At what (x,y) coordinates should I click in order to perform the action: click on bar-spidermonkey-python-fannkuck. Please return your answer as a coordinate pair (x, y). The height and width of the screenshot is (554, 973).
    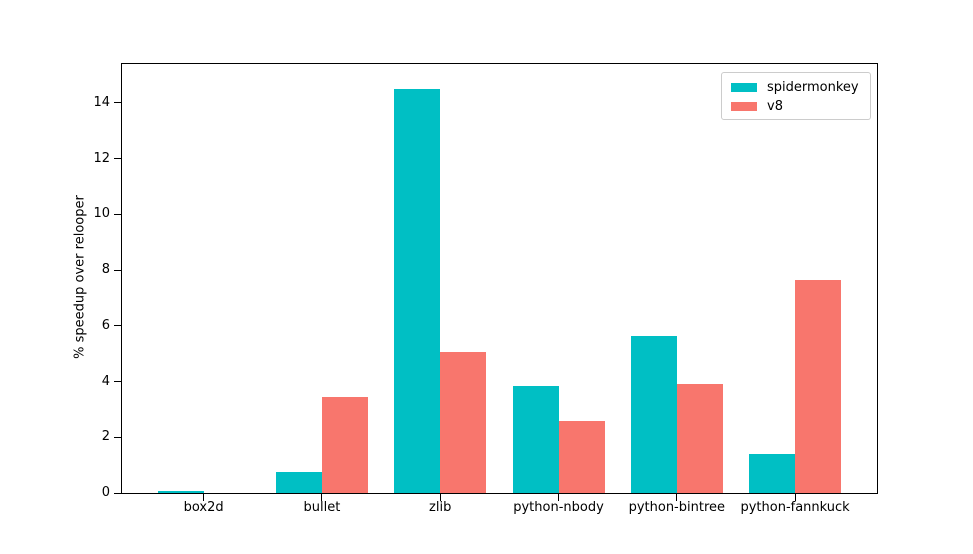
    Looking at the image, I should click on (772, 473).